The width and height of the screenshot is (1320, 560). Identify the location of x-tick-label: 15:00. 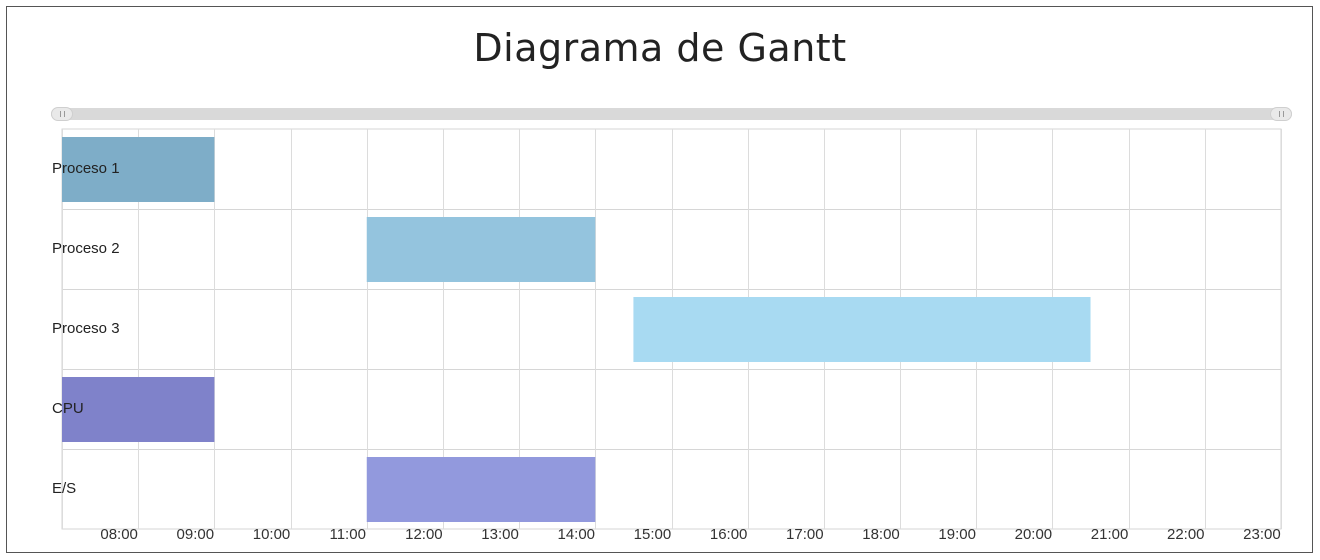
(653, 534).